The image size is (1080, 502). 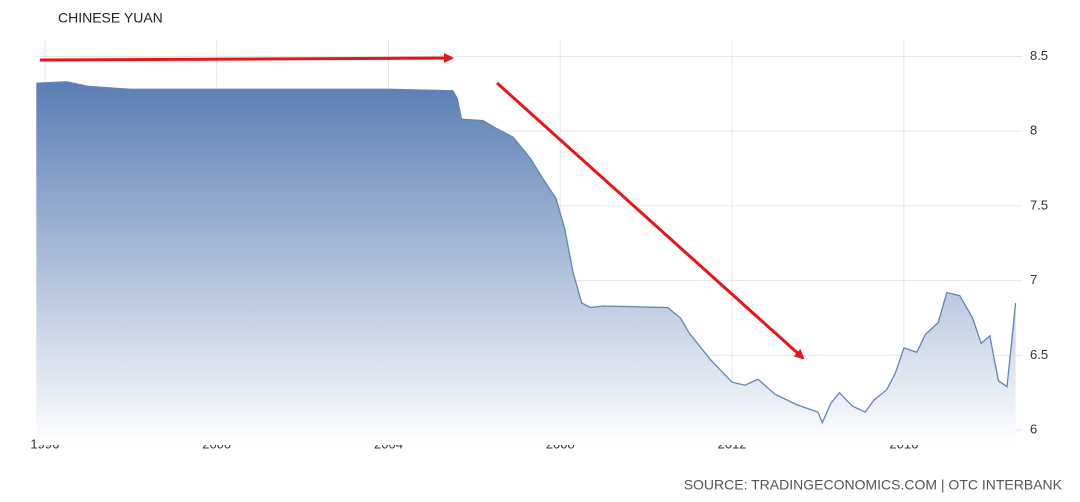 What do you see at coordinates (1033, 428) in the screenshot?
I see `y-tick-label: 6` at bounding box center [1033, 428].